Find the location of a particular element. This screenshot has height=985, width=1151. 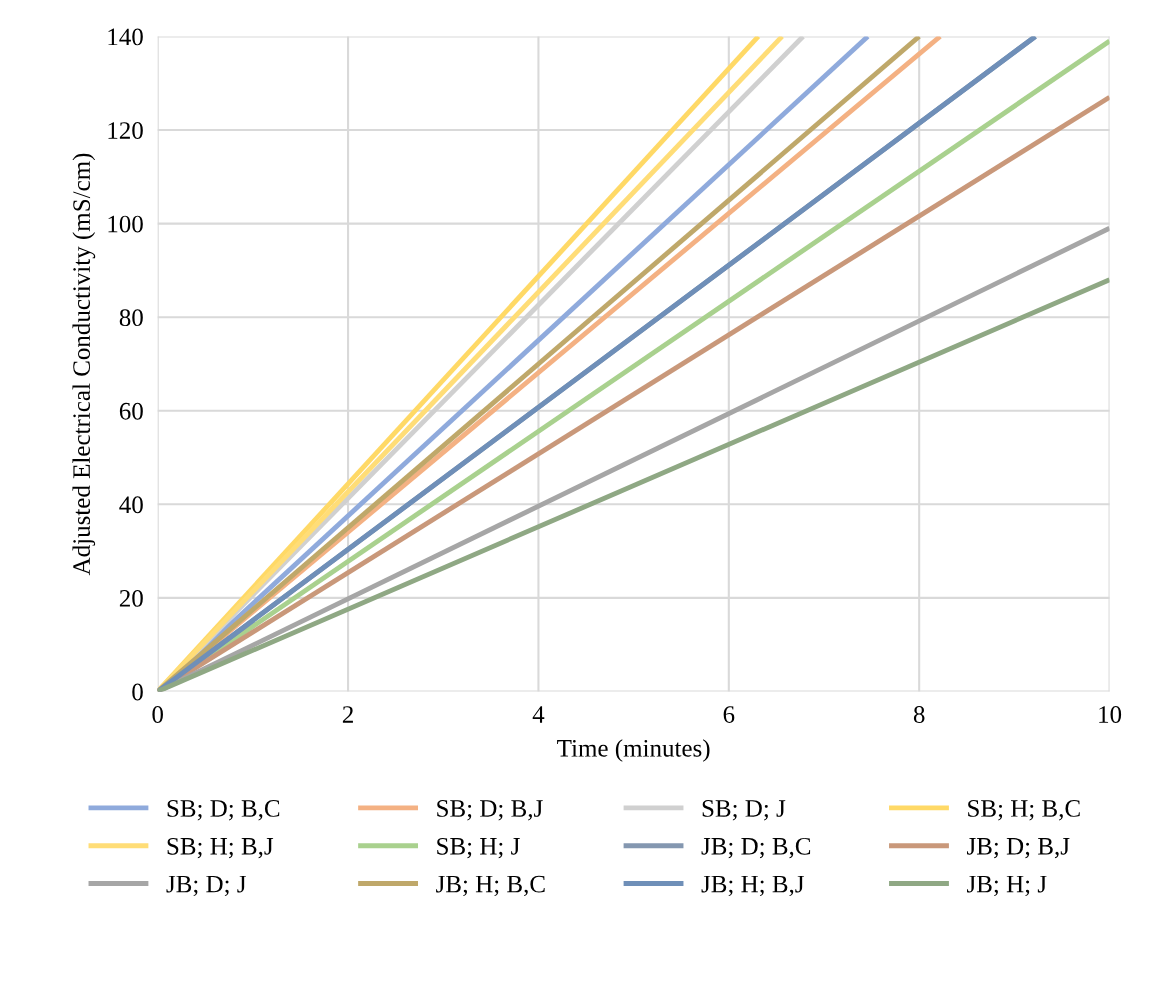

y-tick-label: 40 is located at coordinates (131, 505).